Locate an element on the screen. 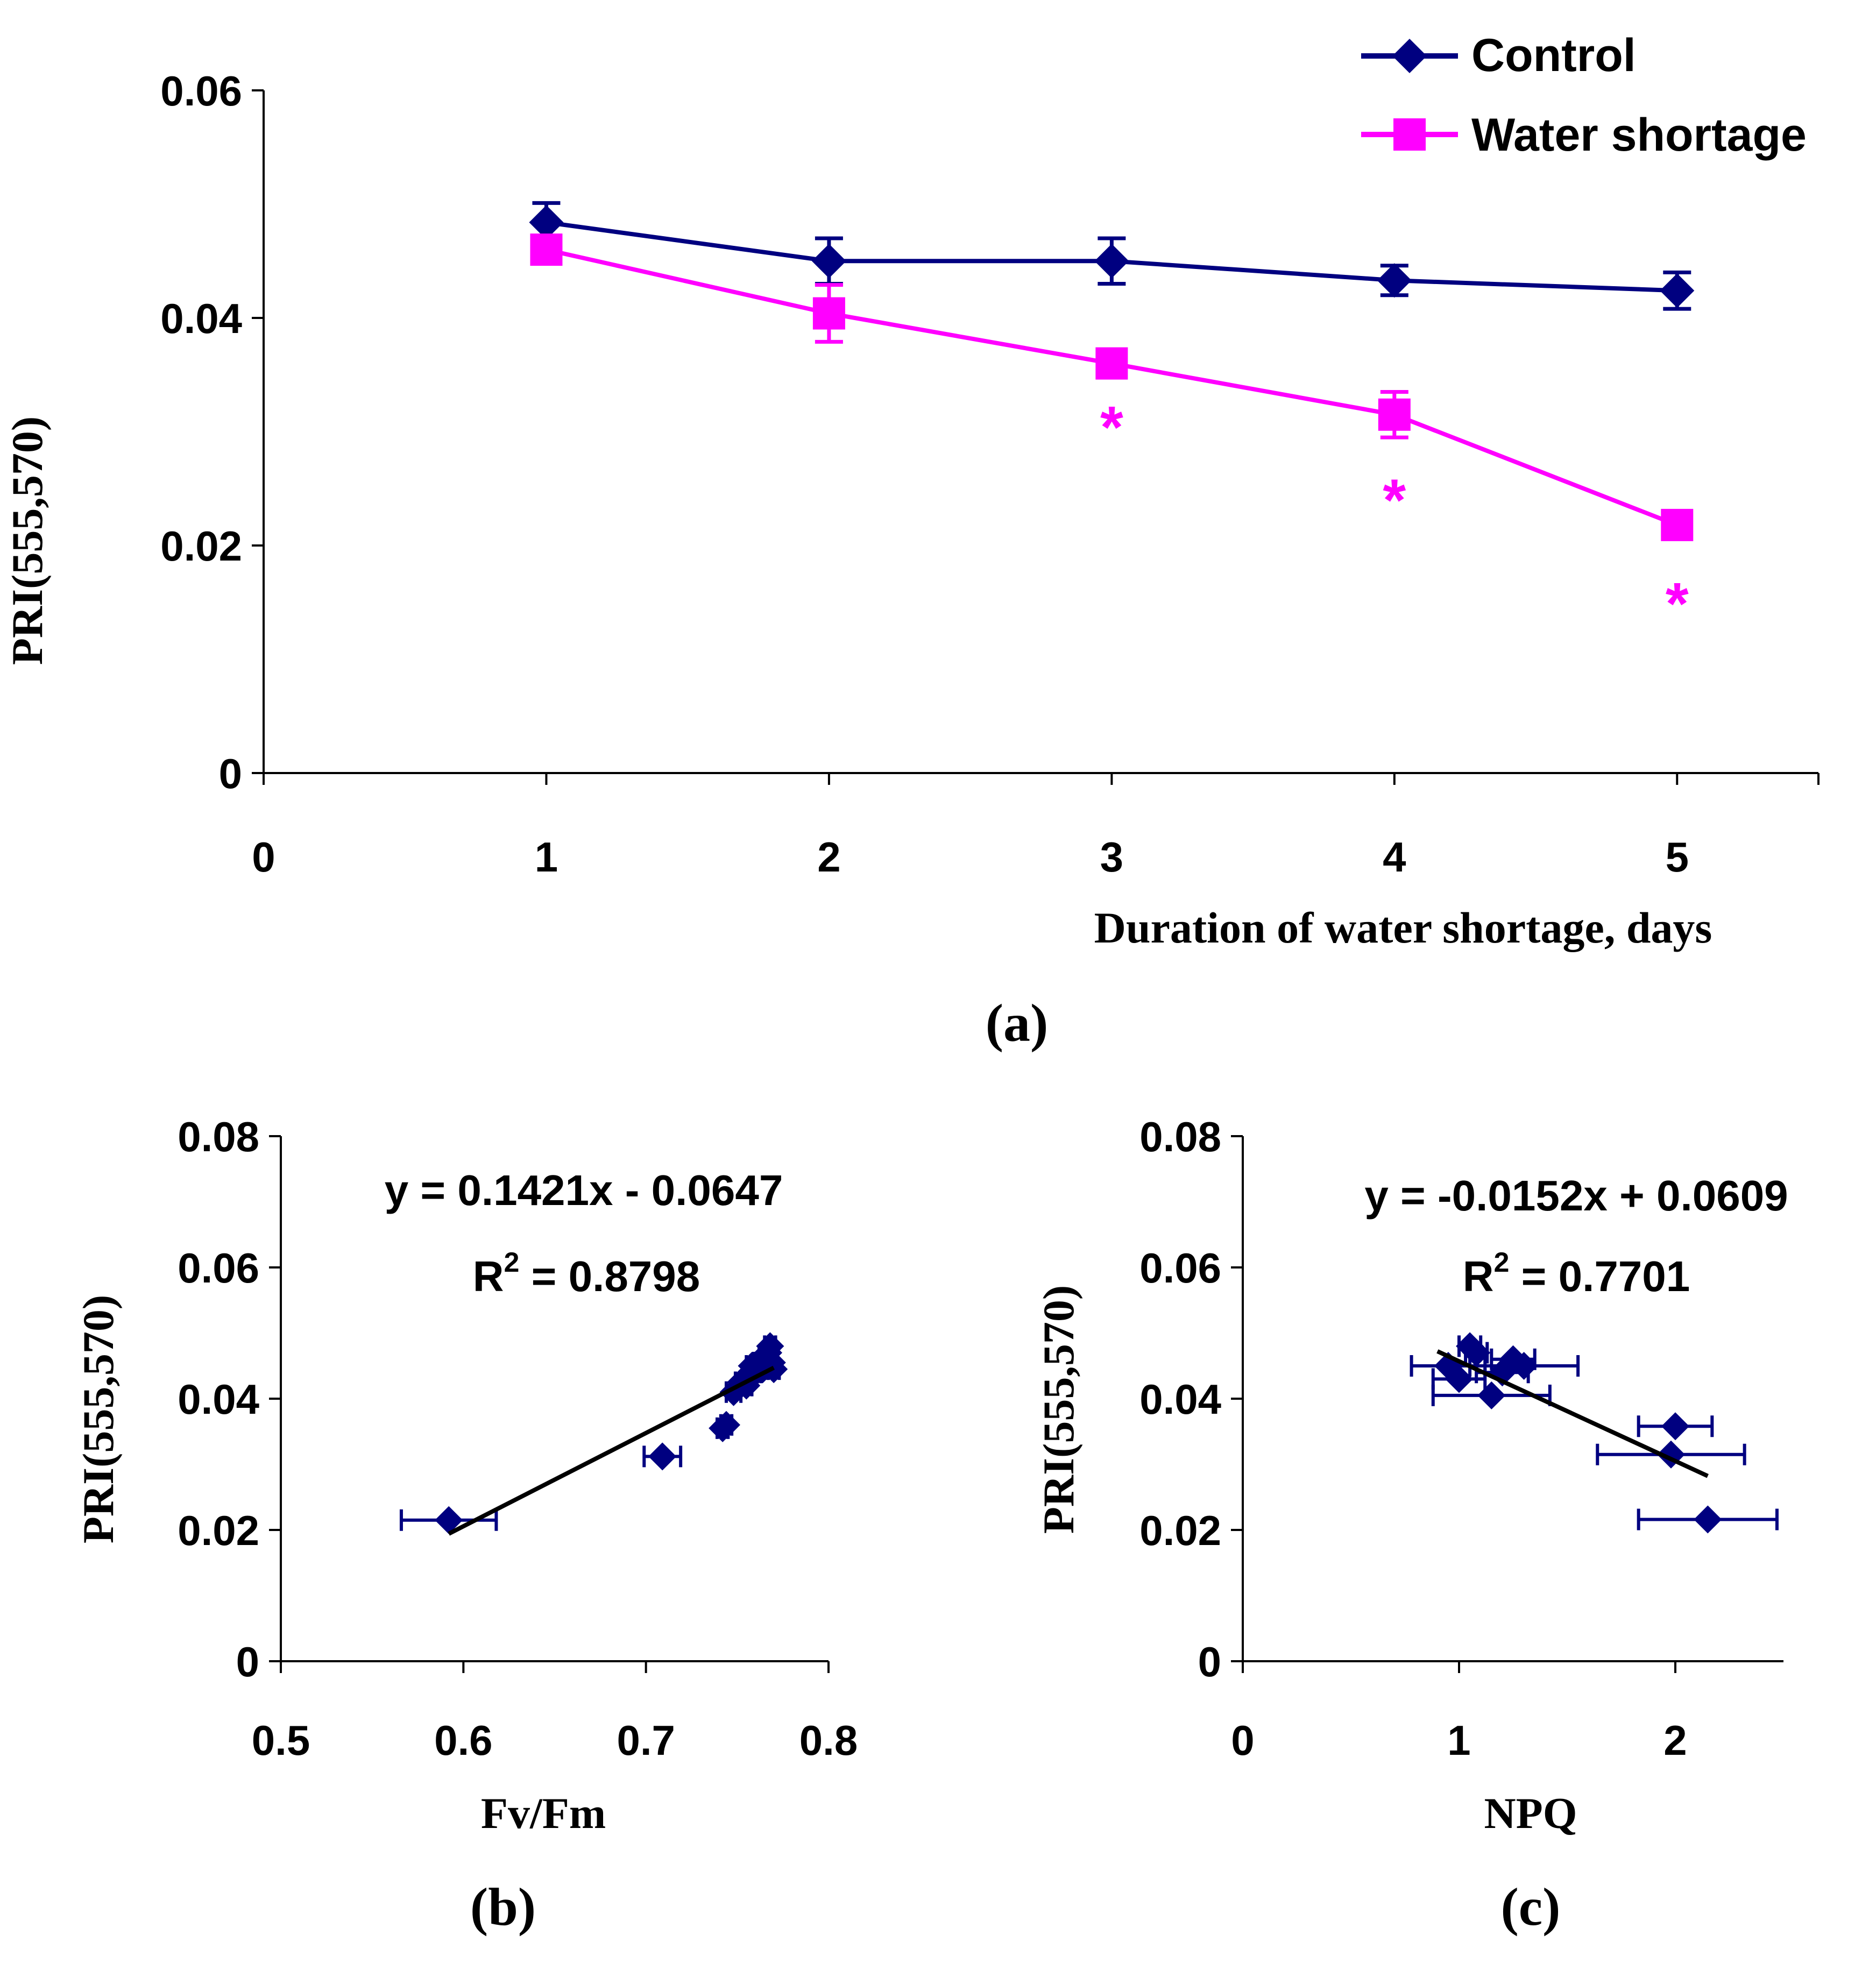 This screenshot has width=1876, height=1970. chart-c-r2-value: = 0.7701 is located at coordinates (1599, 1276).